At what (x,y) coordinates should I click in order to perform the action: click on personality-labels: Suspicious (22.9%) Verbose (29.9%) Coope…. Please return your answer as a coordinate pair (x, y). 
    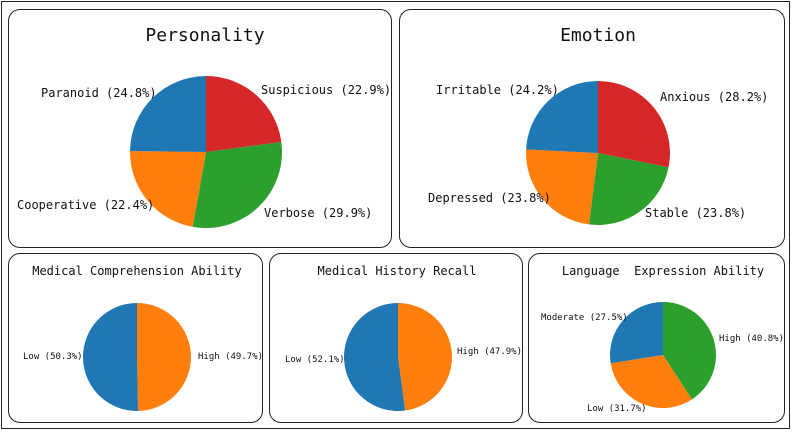
    Looking at the image, I should click on (204, 151).